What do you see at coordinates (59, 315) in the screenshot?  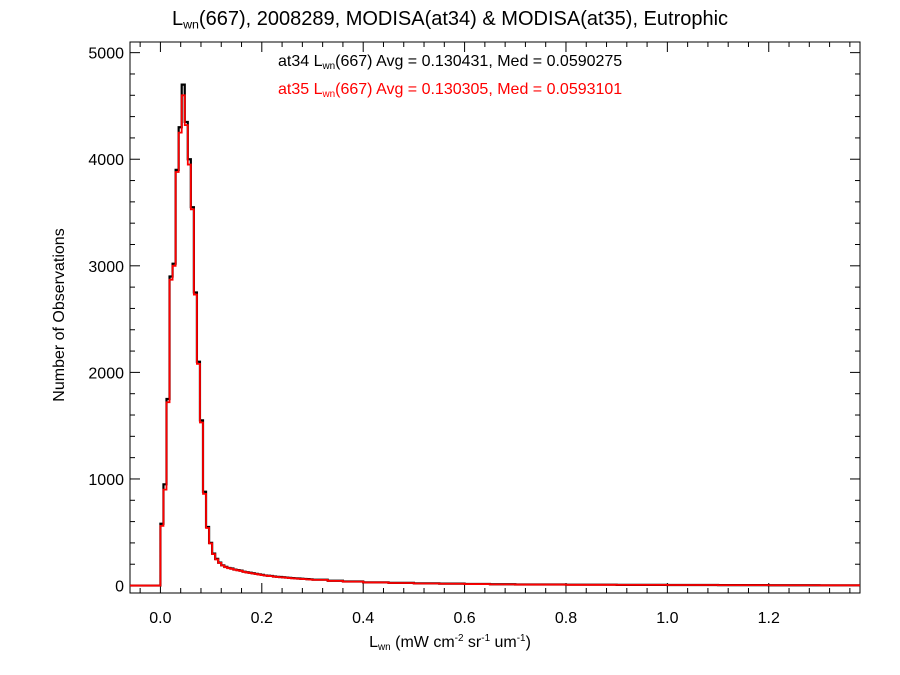 I see `y-axis-label: Number of Observations` at bounding box center [59, 315].